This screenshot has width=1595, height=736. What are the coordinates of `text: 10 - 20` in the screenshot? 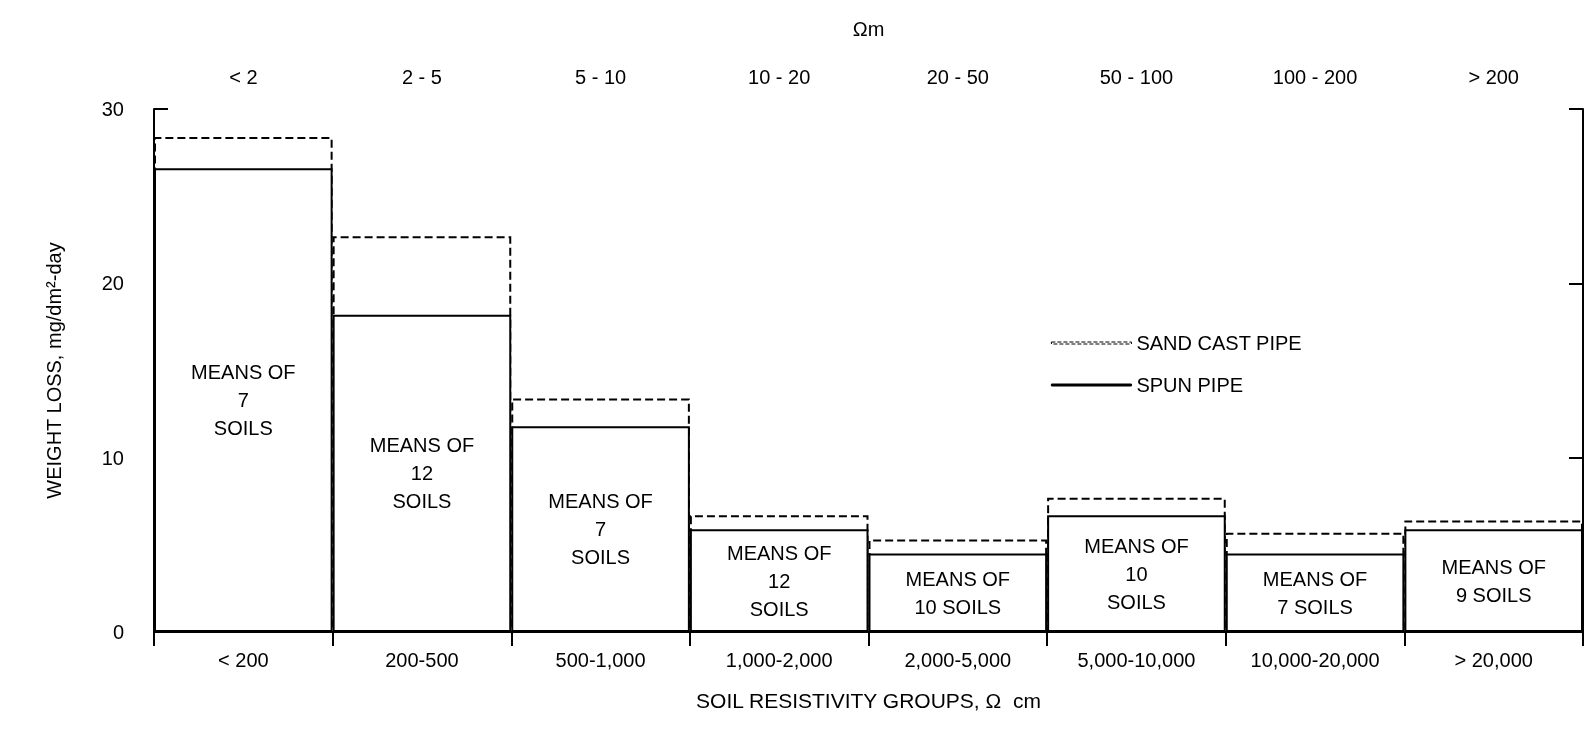 It's located at (779, 77).